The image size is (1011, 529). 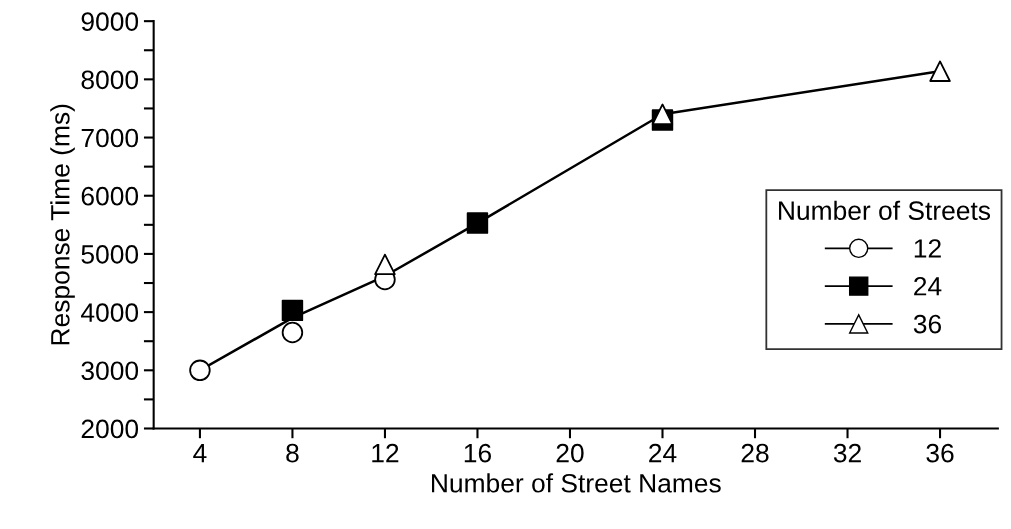 I want to click on x-tick-label: 36, so click(x=940, y=453).